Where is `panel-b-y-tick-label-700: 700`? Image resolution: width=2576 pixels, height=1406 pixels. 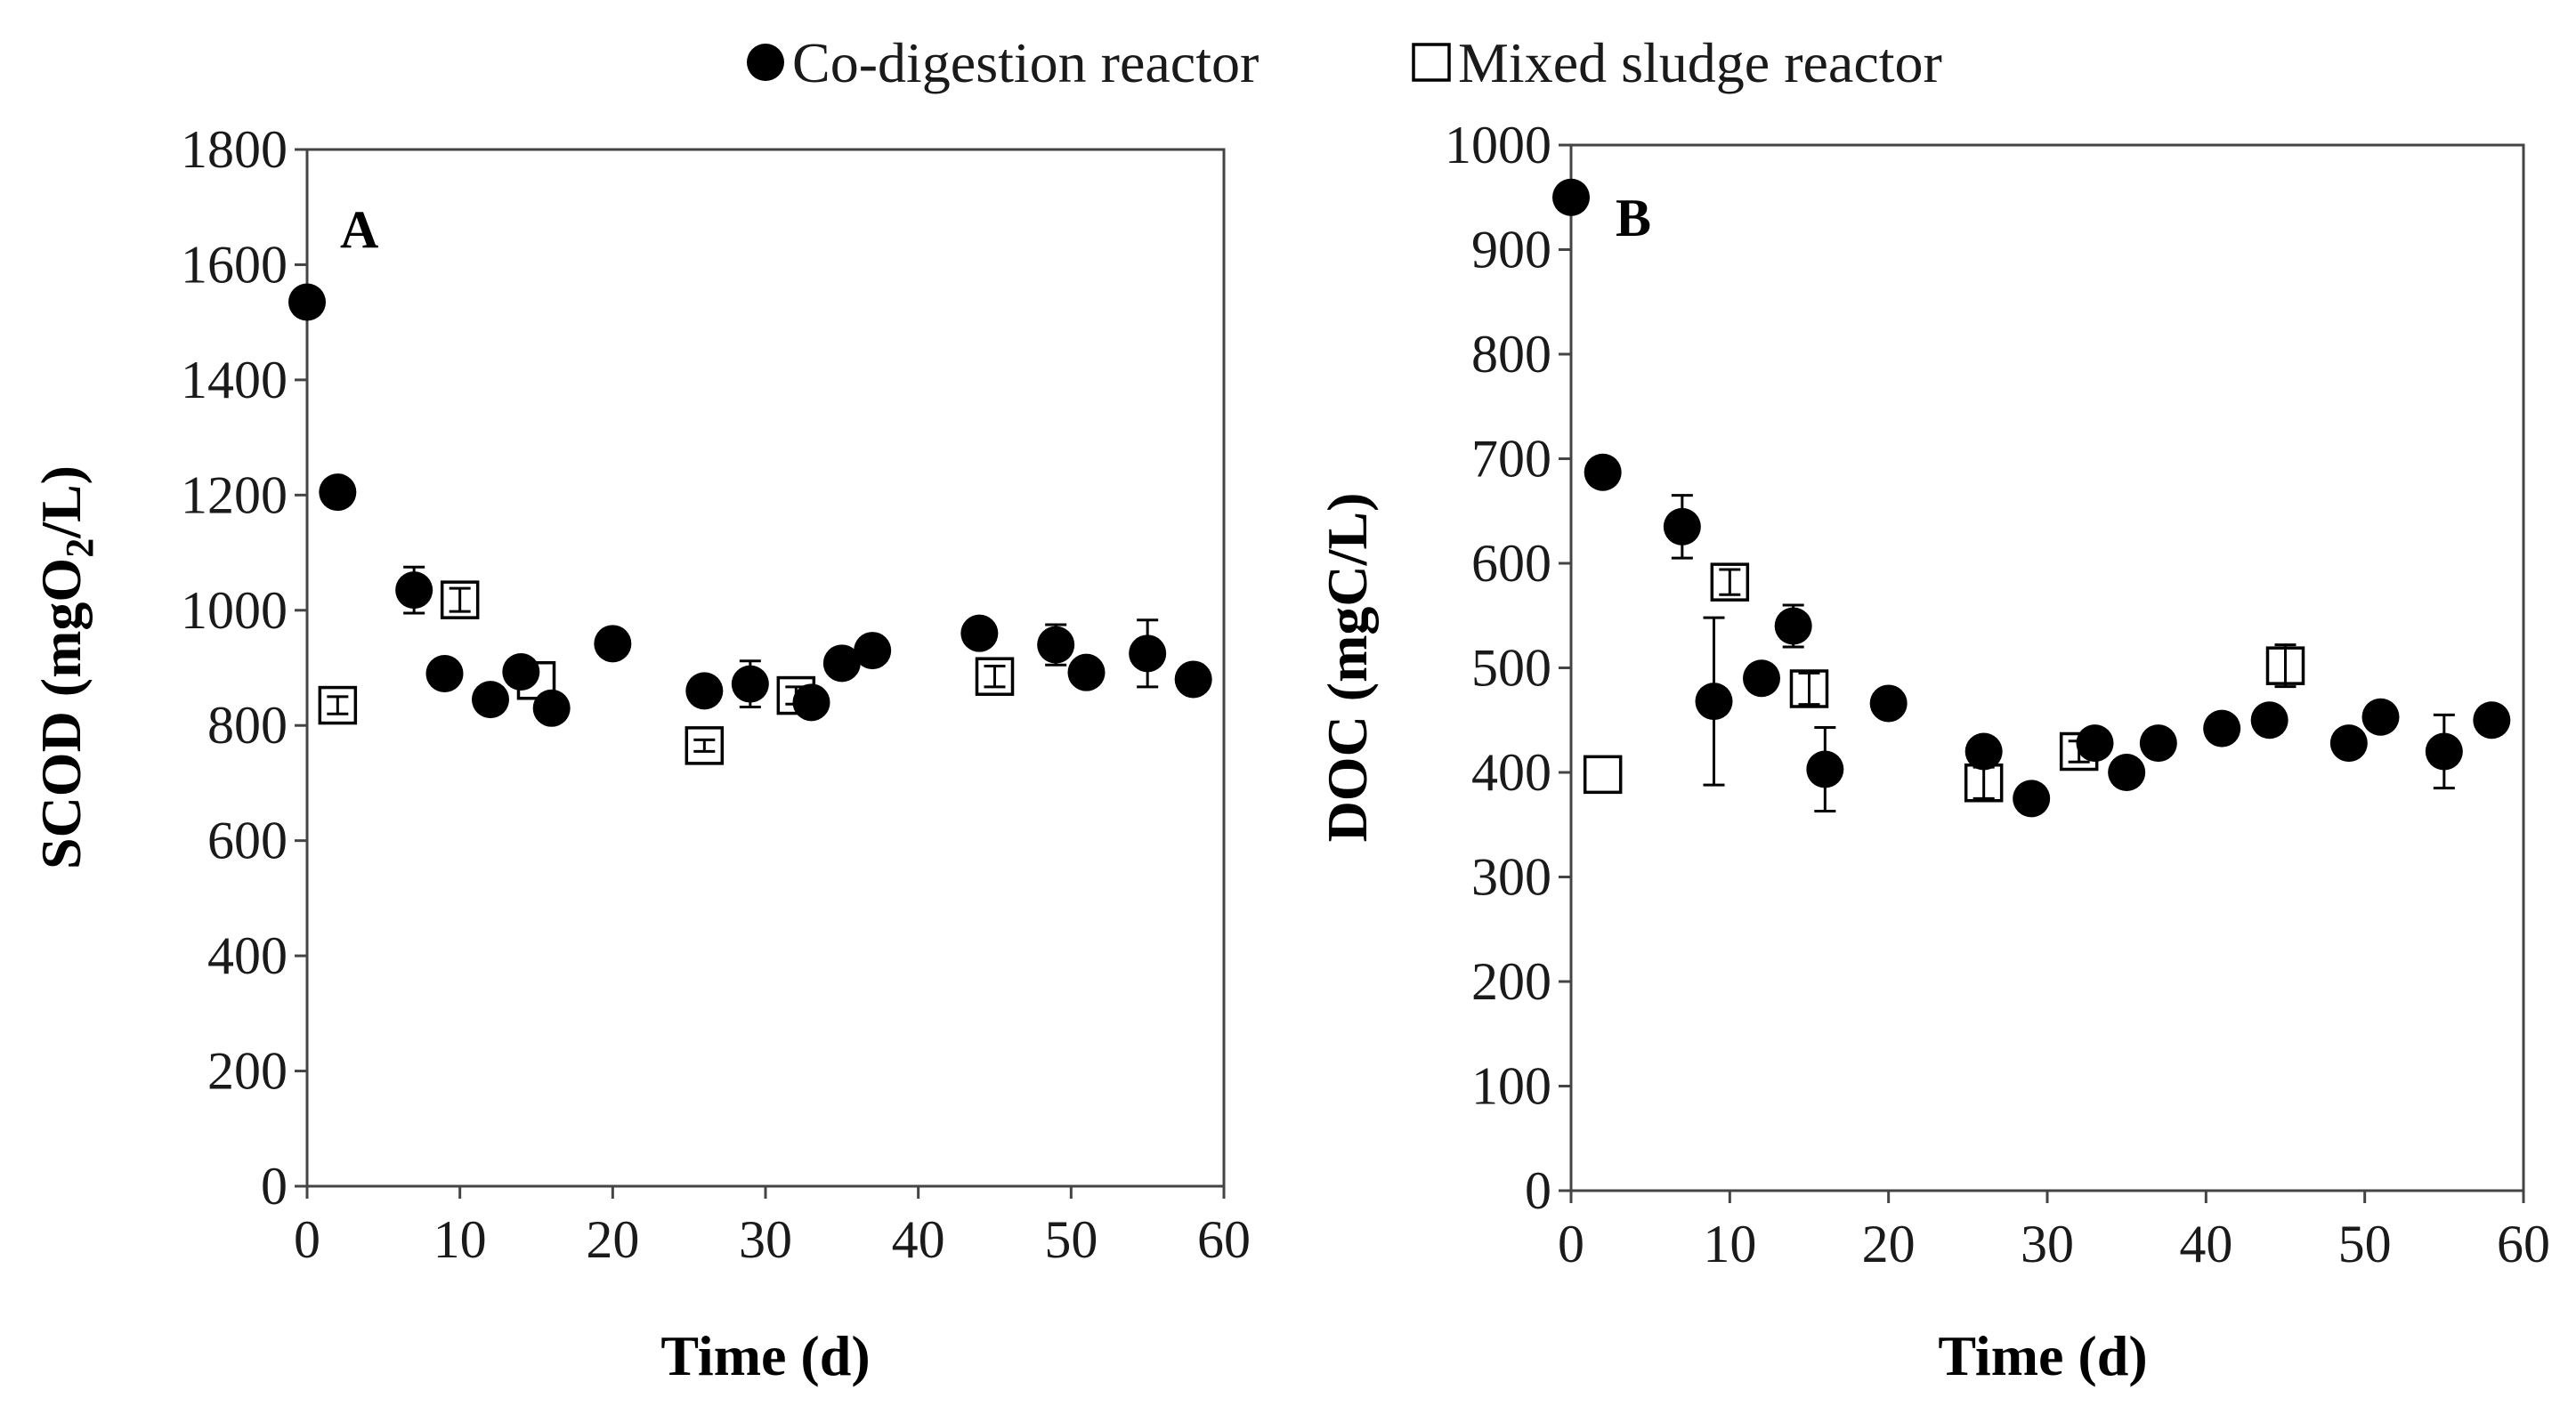 panel-b-y-tick-label-700: 700 is located at coordinates (1511, 459).